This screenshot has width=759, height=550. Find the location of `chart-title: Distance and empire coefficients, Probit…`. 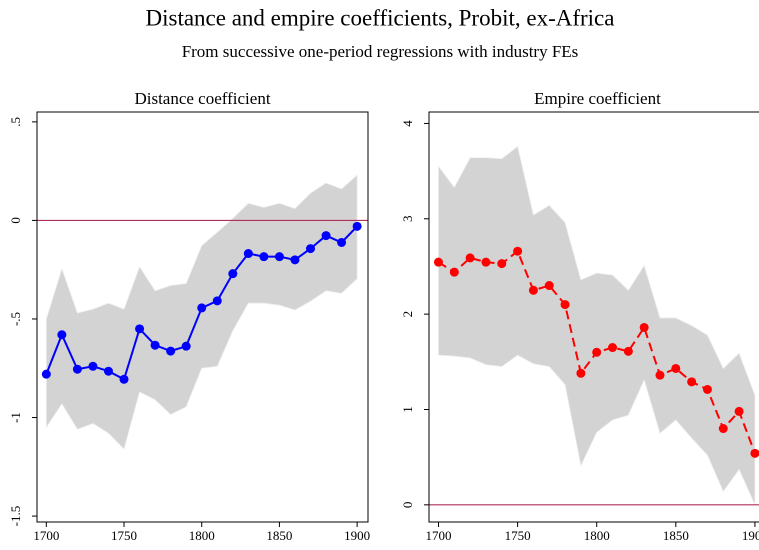

chart-title: Distance and empire coefficients, Probit… is located at coordinates (380, 17).